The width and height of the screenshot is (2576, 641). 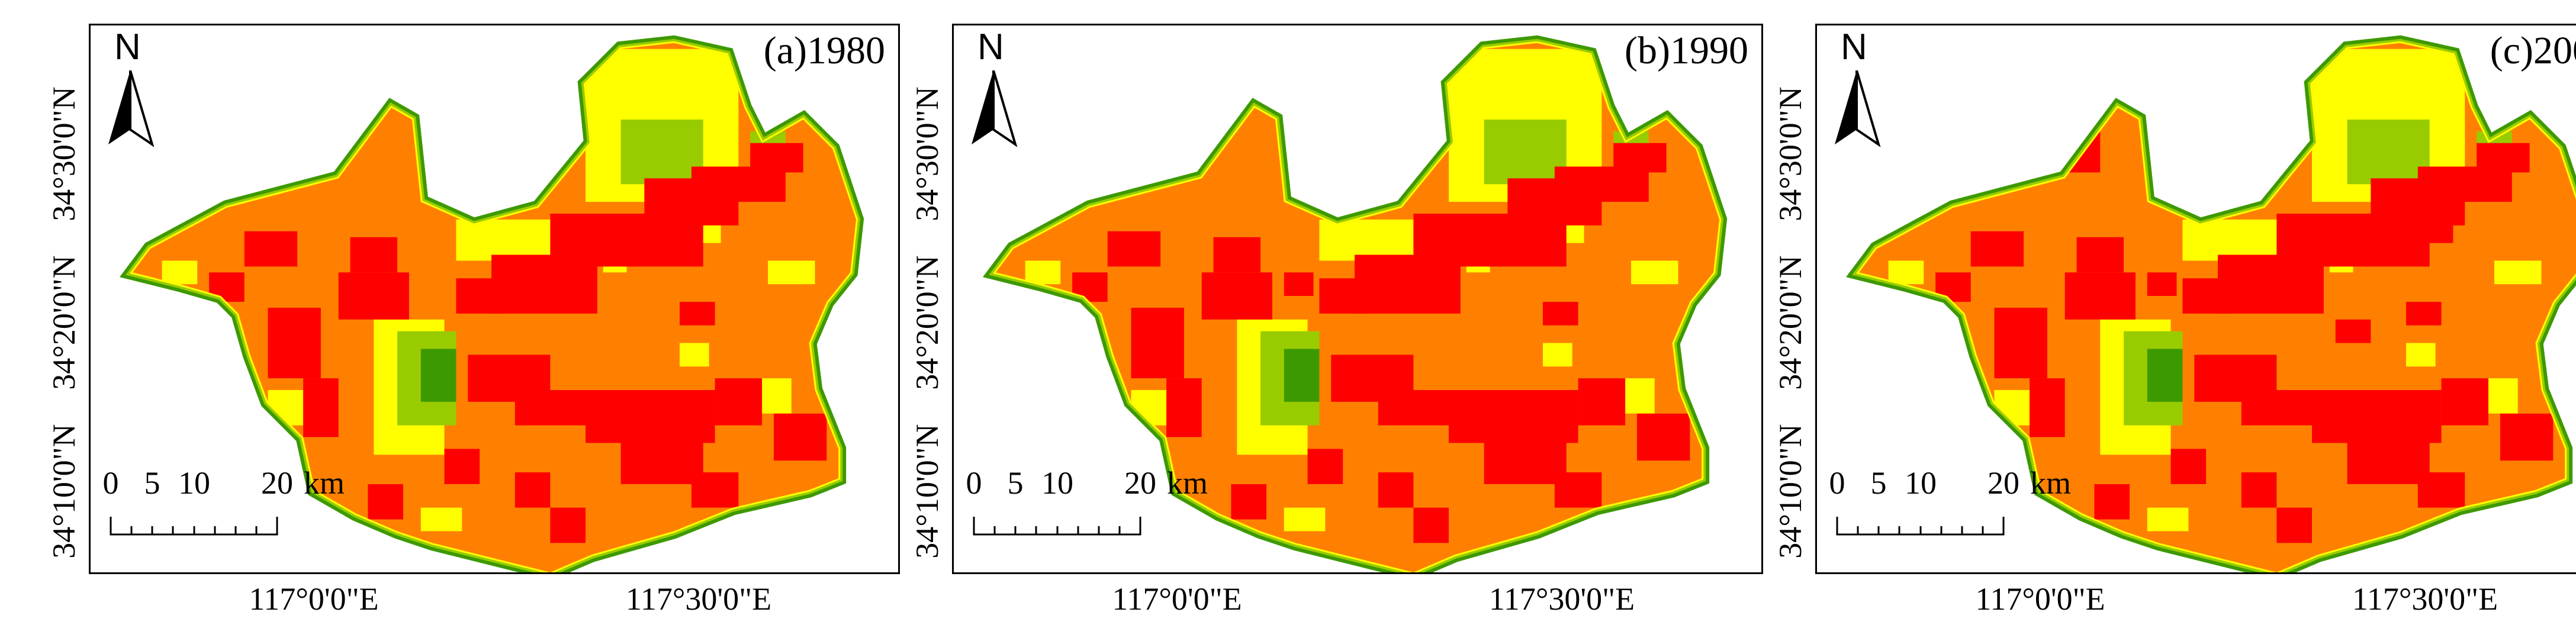 I want to click on lon-label-117-30-a: 117°30'0"E, so click(x=698, y=599).